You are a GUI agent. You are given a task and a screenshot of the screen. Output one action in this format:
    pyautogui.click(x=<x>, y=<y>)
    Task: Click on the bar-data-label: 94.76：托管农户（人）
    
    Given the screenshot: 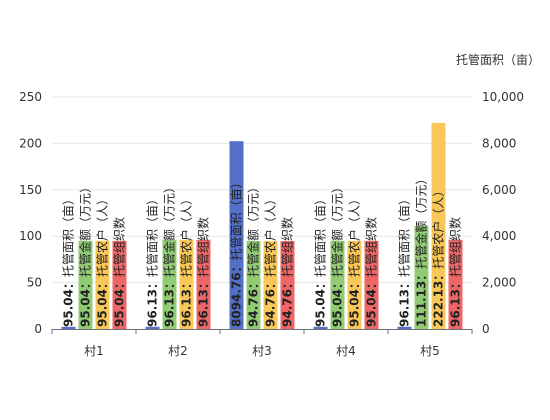 What is the action you would take?
    pyautogui.click(x=270, y=260)
    